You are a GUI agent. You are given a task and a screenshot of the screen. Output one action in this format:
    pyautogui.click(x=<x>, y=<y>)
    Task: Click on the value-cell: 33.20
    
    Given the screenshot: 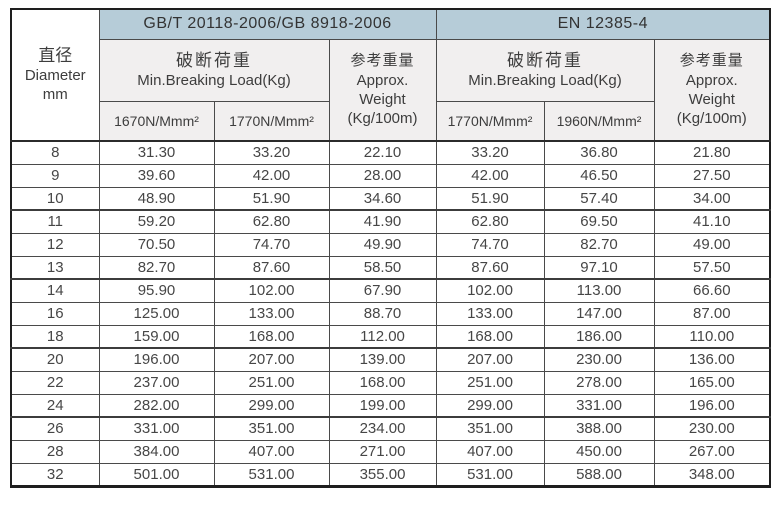 What is the action you would take?
    pyautogui.click(x=271, y=152)
    